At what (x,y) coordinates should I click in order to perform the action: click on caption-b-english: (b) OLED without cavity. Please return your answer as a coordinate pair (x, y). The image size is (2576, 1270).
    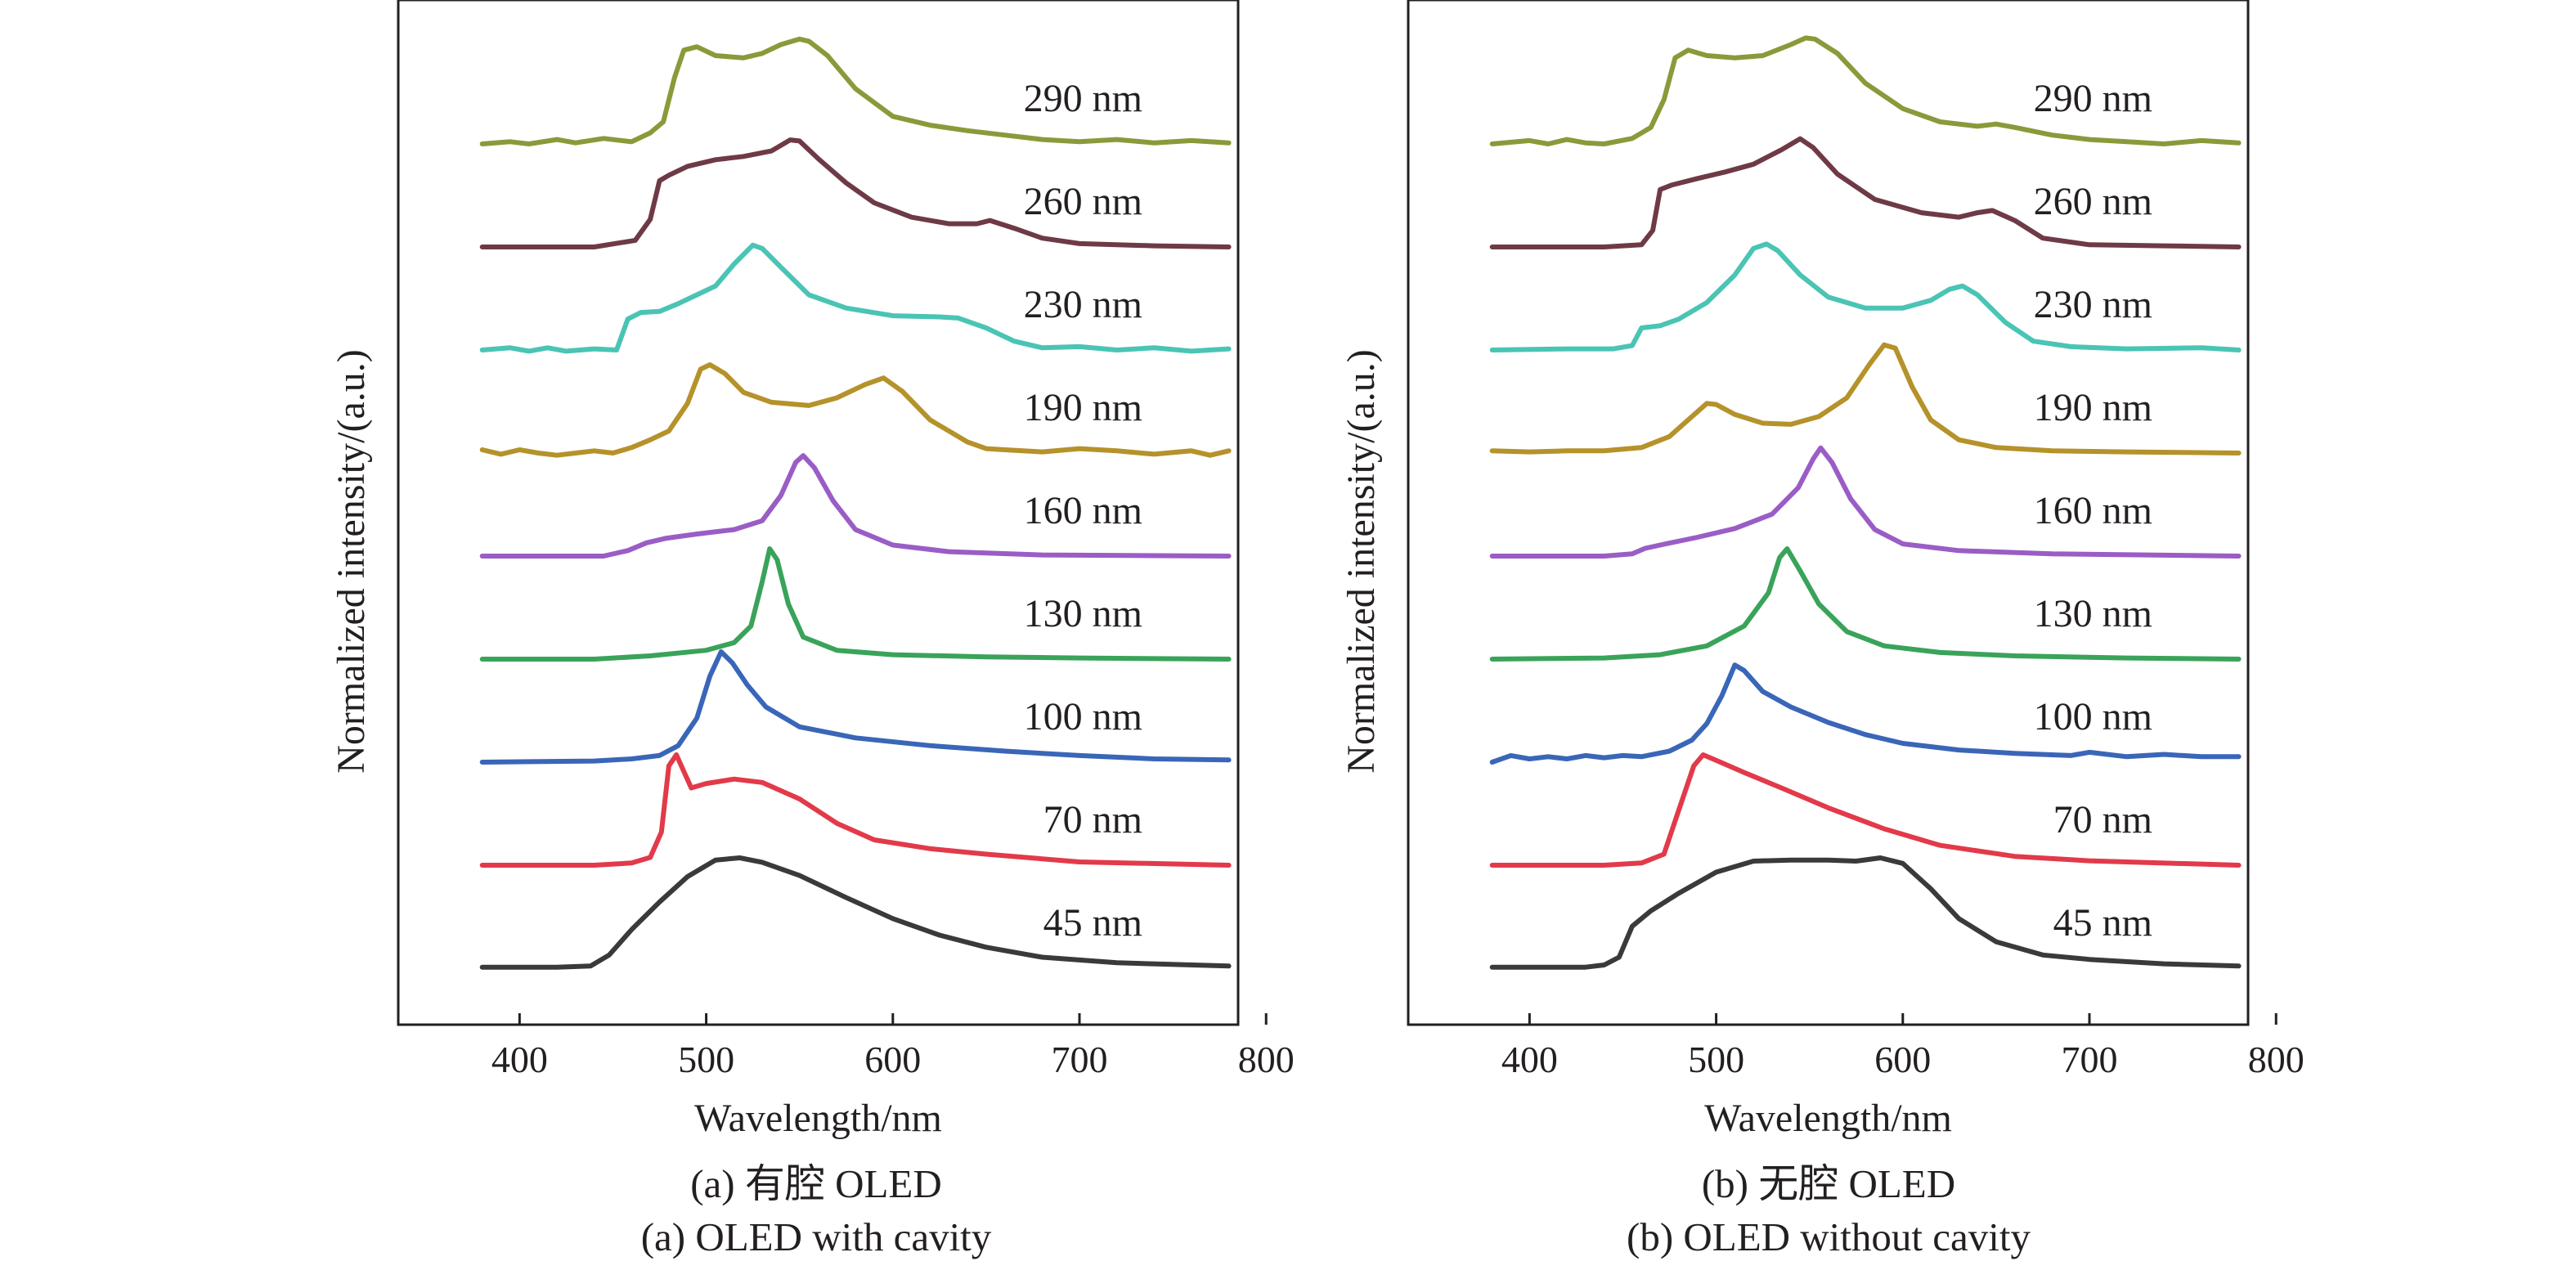
    Looking at the image, I should click on (1829, 1236).